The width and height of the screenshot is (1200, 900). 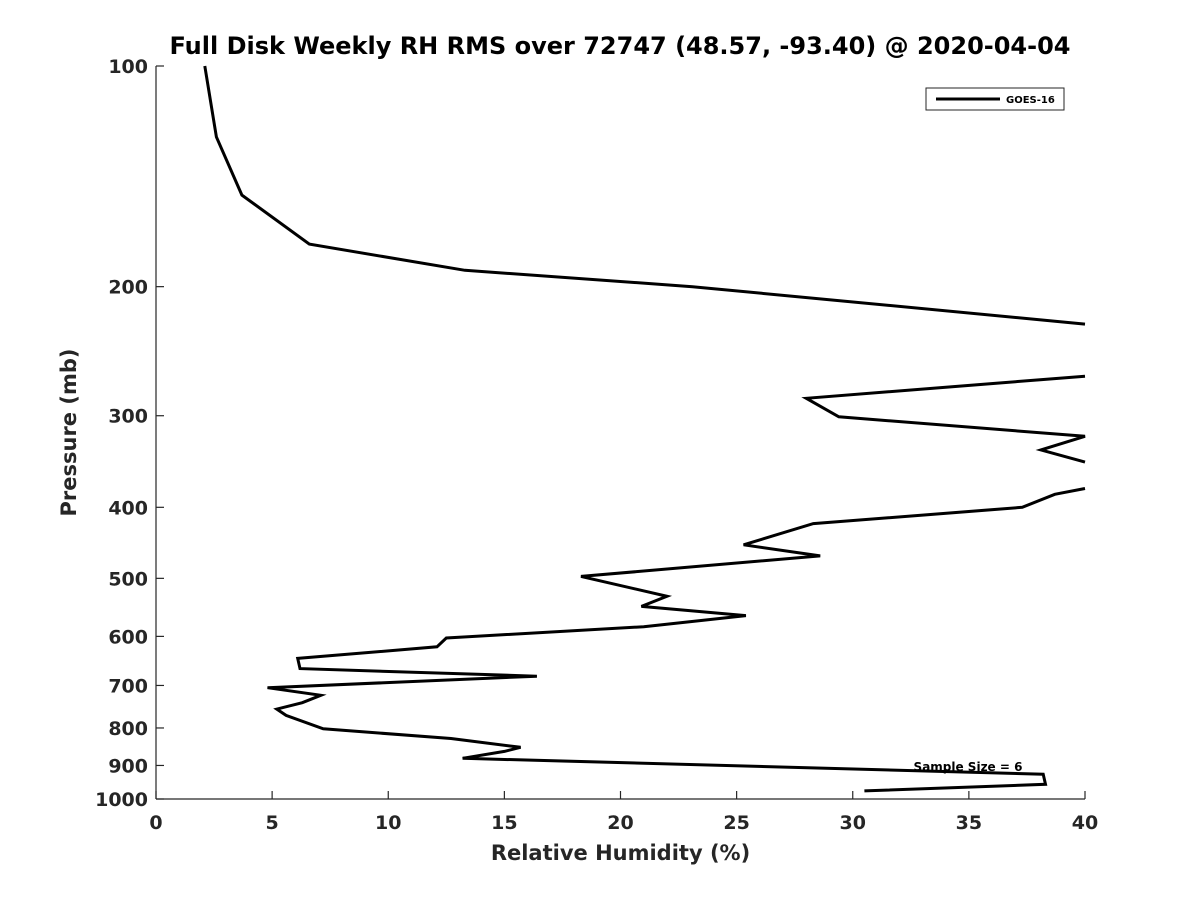 I want to click on x-tick-label: 5, so click(x=272, y=823).